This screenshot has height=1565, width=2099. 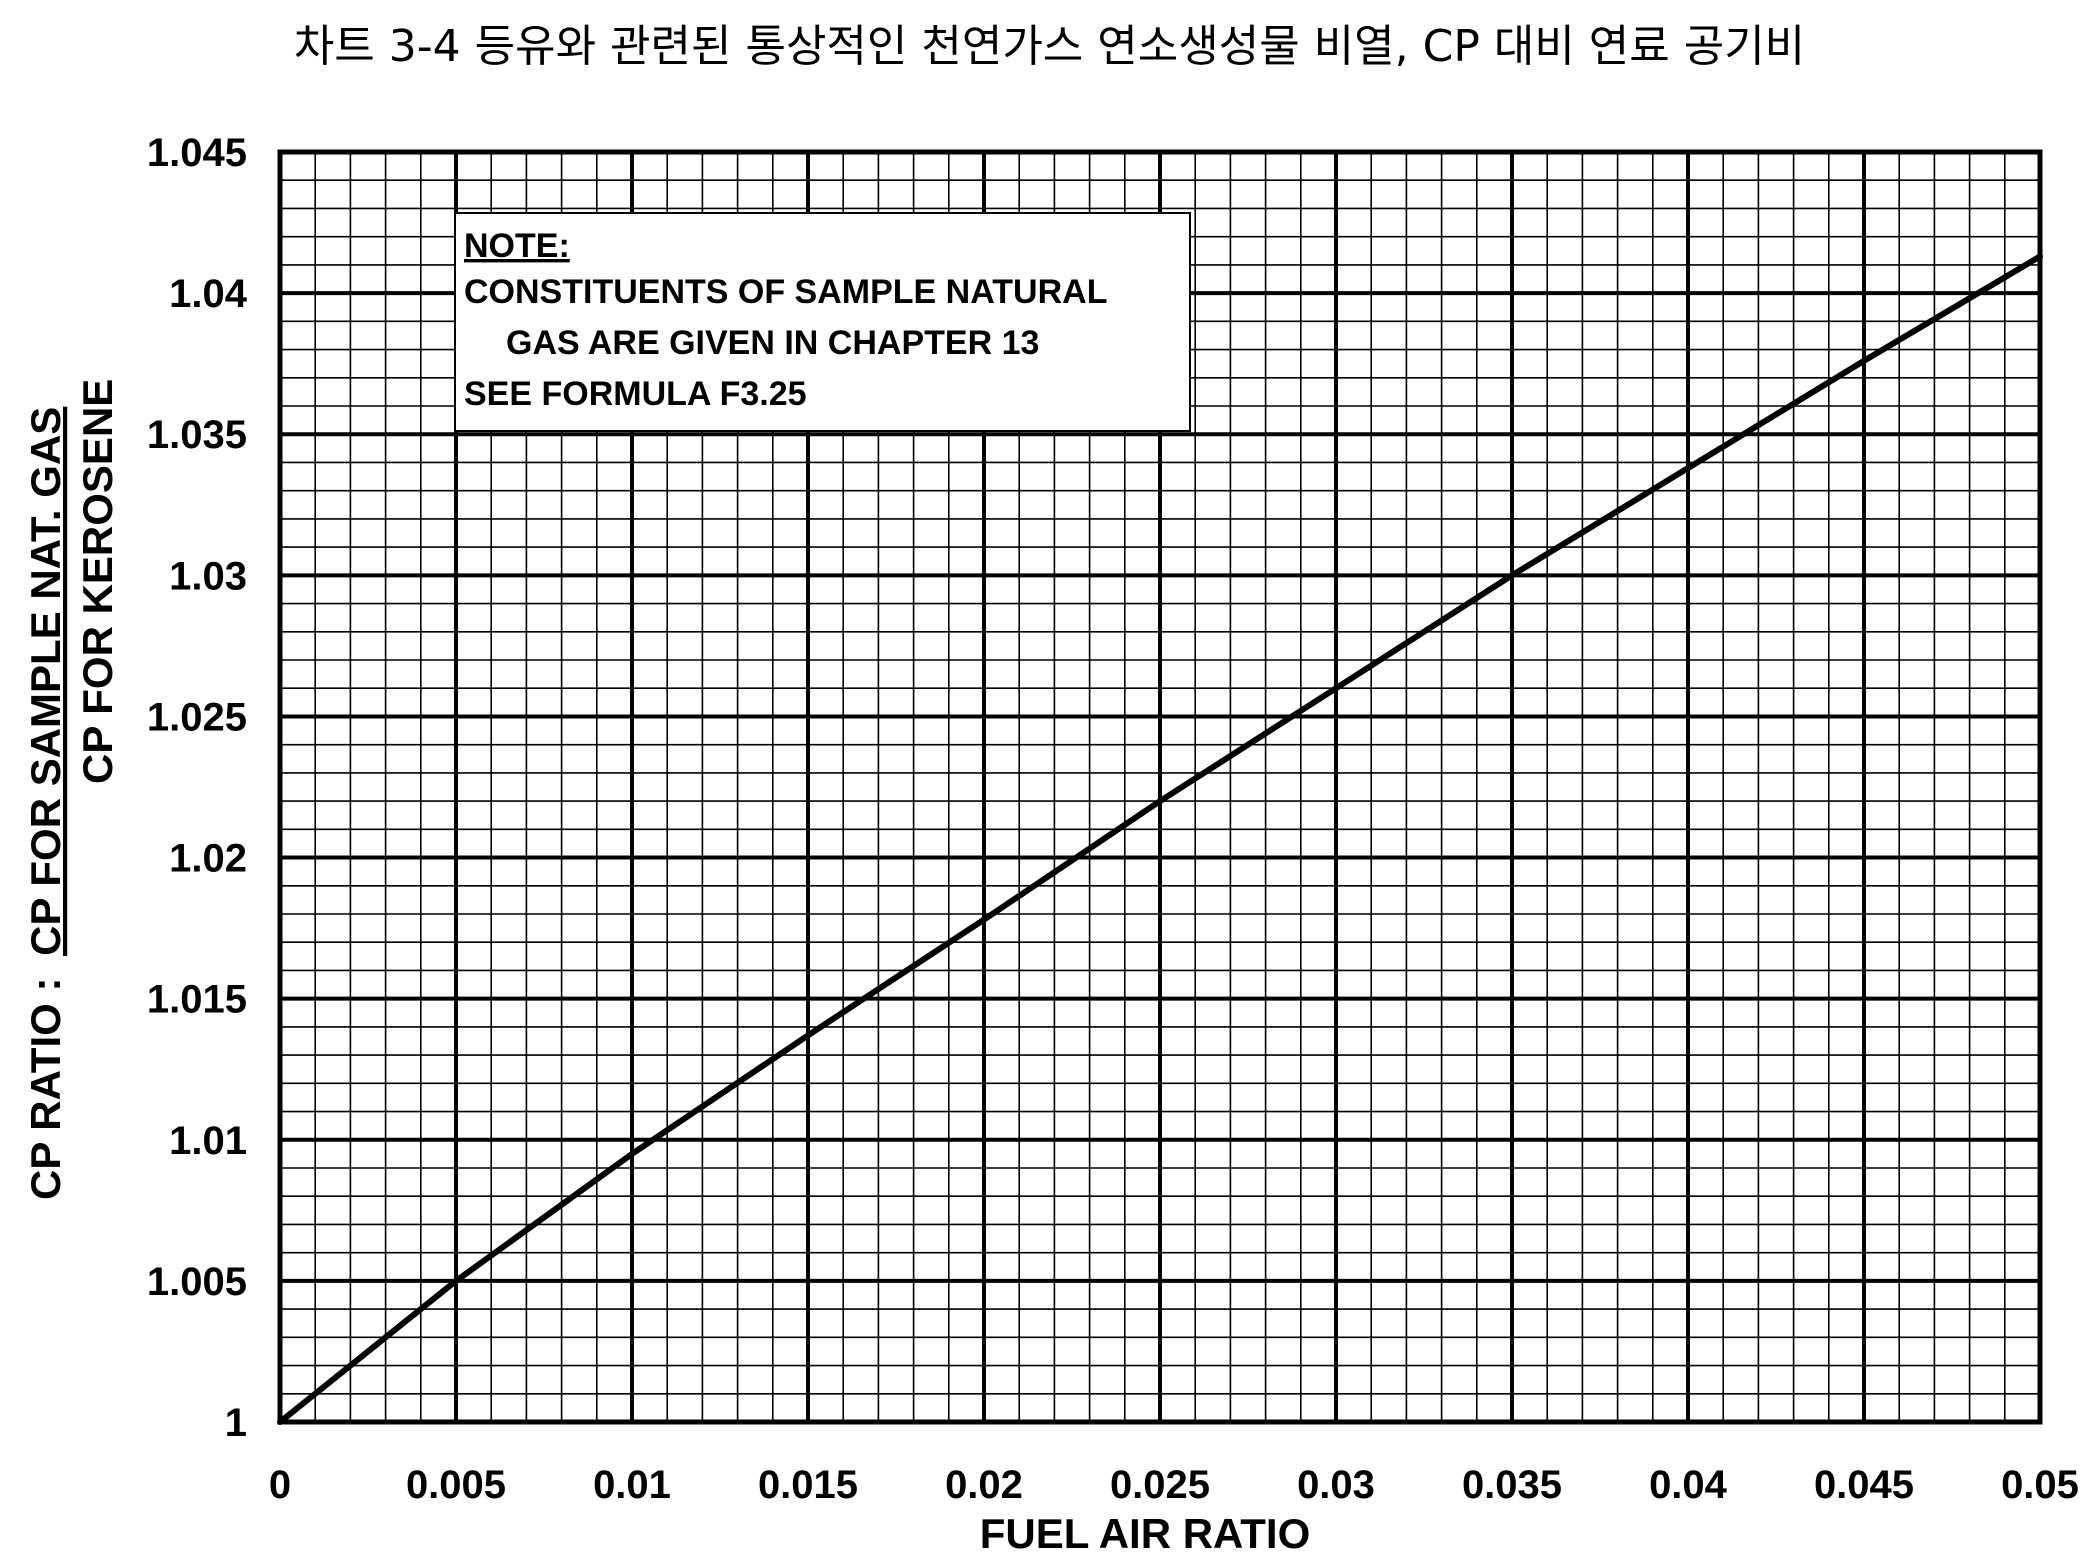 What do you see at coordinates (208, 576) in the screenshot?
I see `y-tick-label: 1.03` at bounding box center [208, 576].